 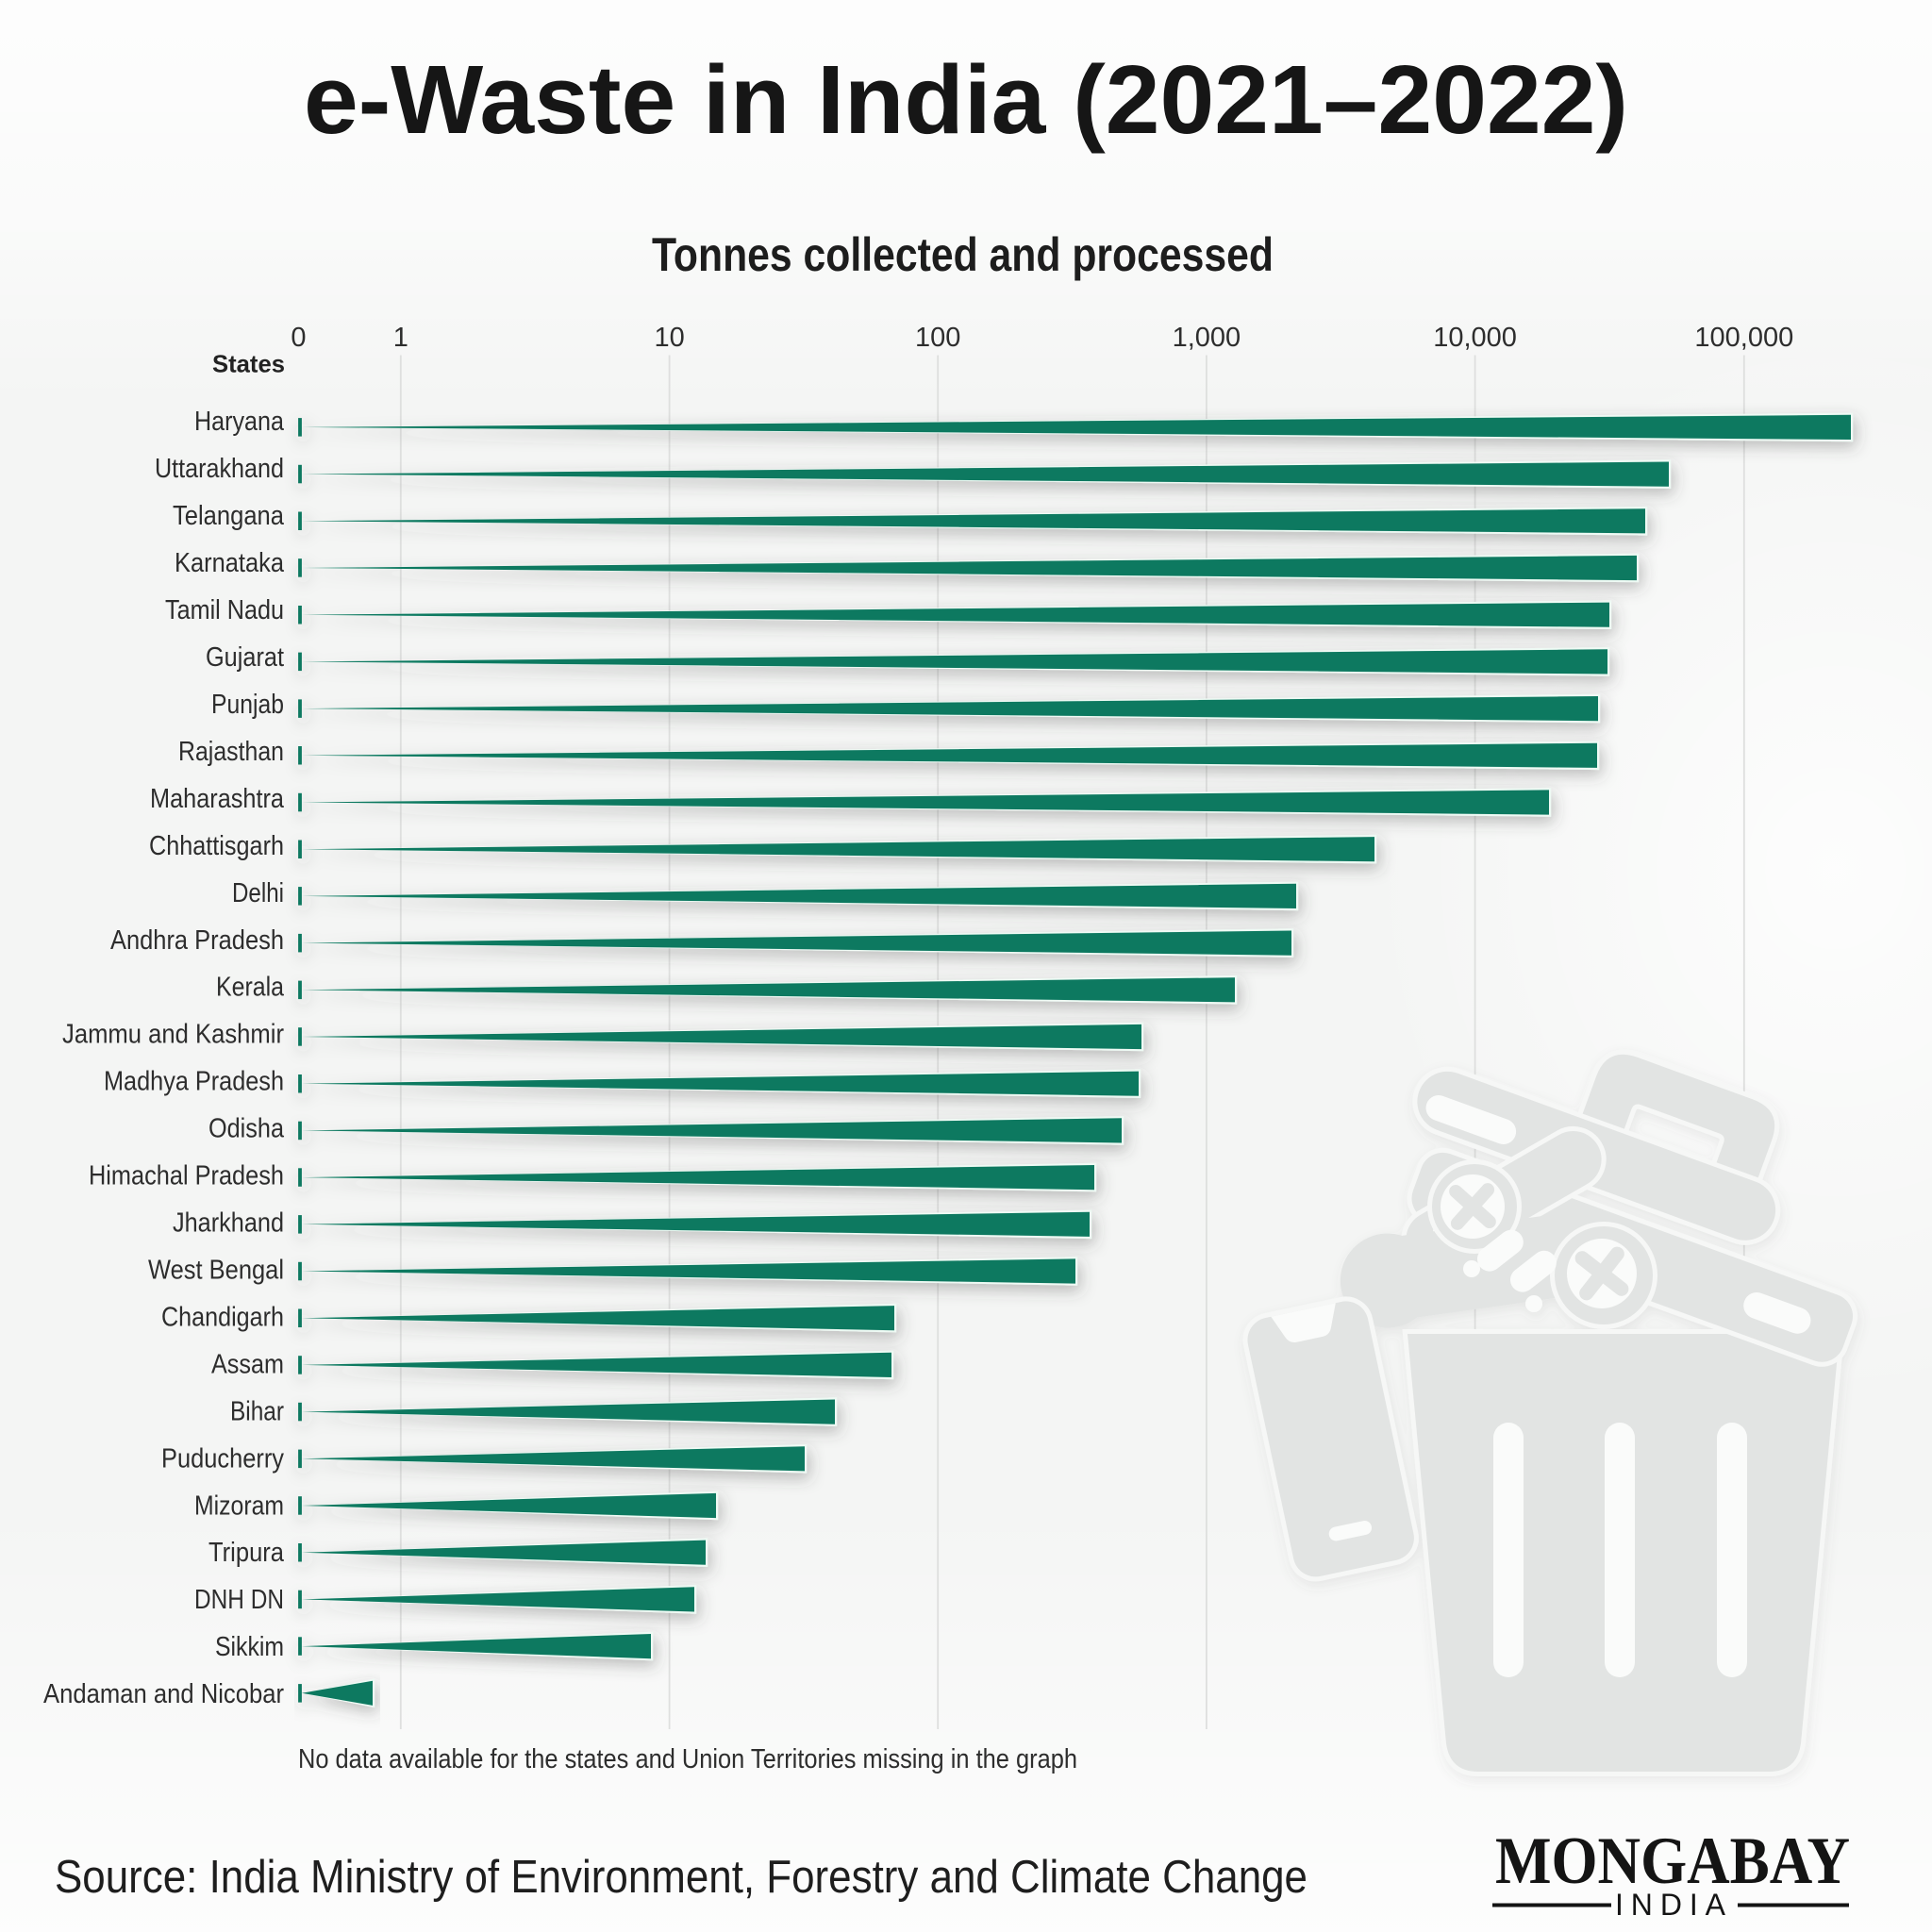 What do you see at coordinates (257, 1411) in the screenshot?
I see `svg-text: Bihar` at bounding box center [257, 1411].